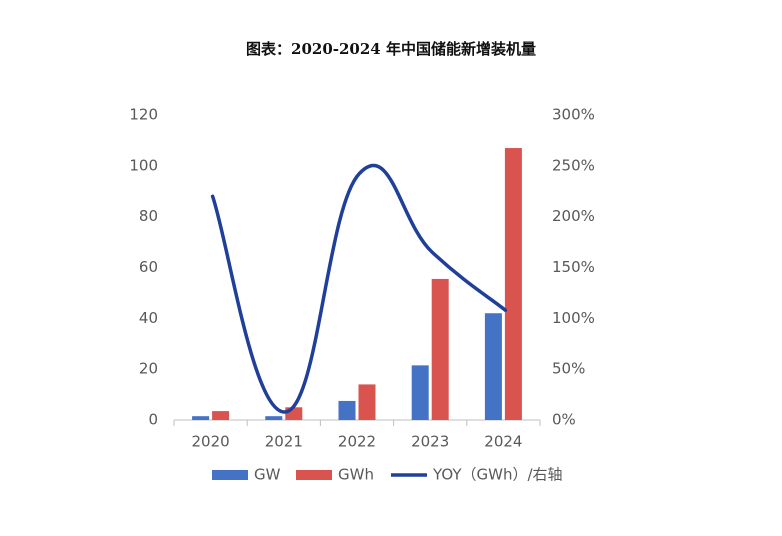 The width and height of the screenshot is (782, 536). I want to click on y-right-tick-label: 150%, so click(573, 267).